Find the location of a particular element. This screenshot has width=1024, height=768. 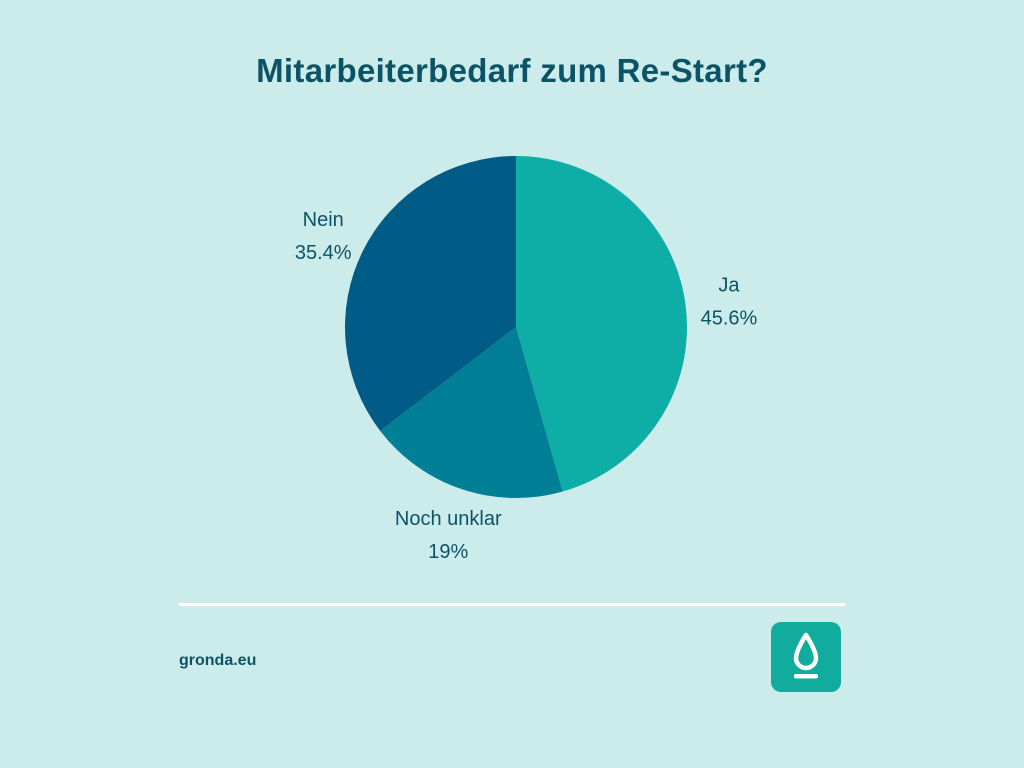

slice-label-group: Ja 45.6% is located at coordinates (729, 301).